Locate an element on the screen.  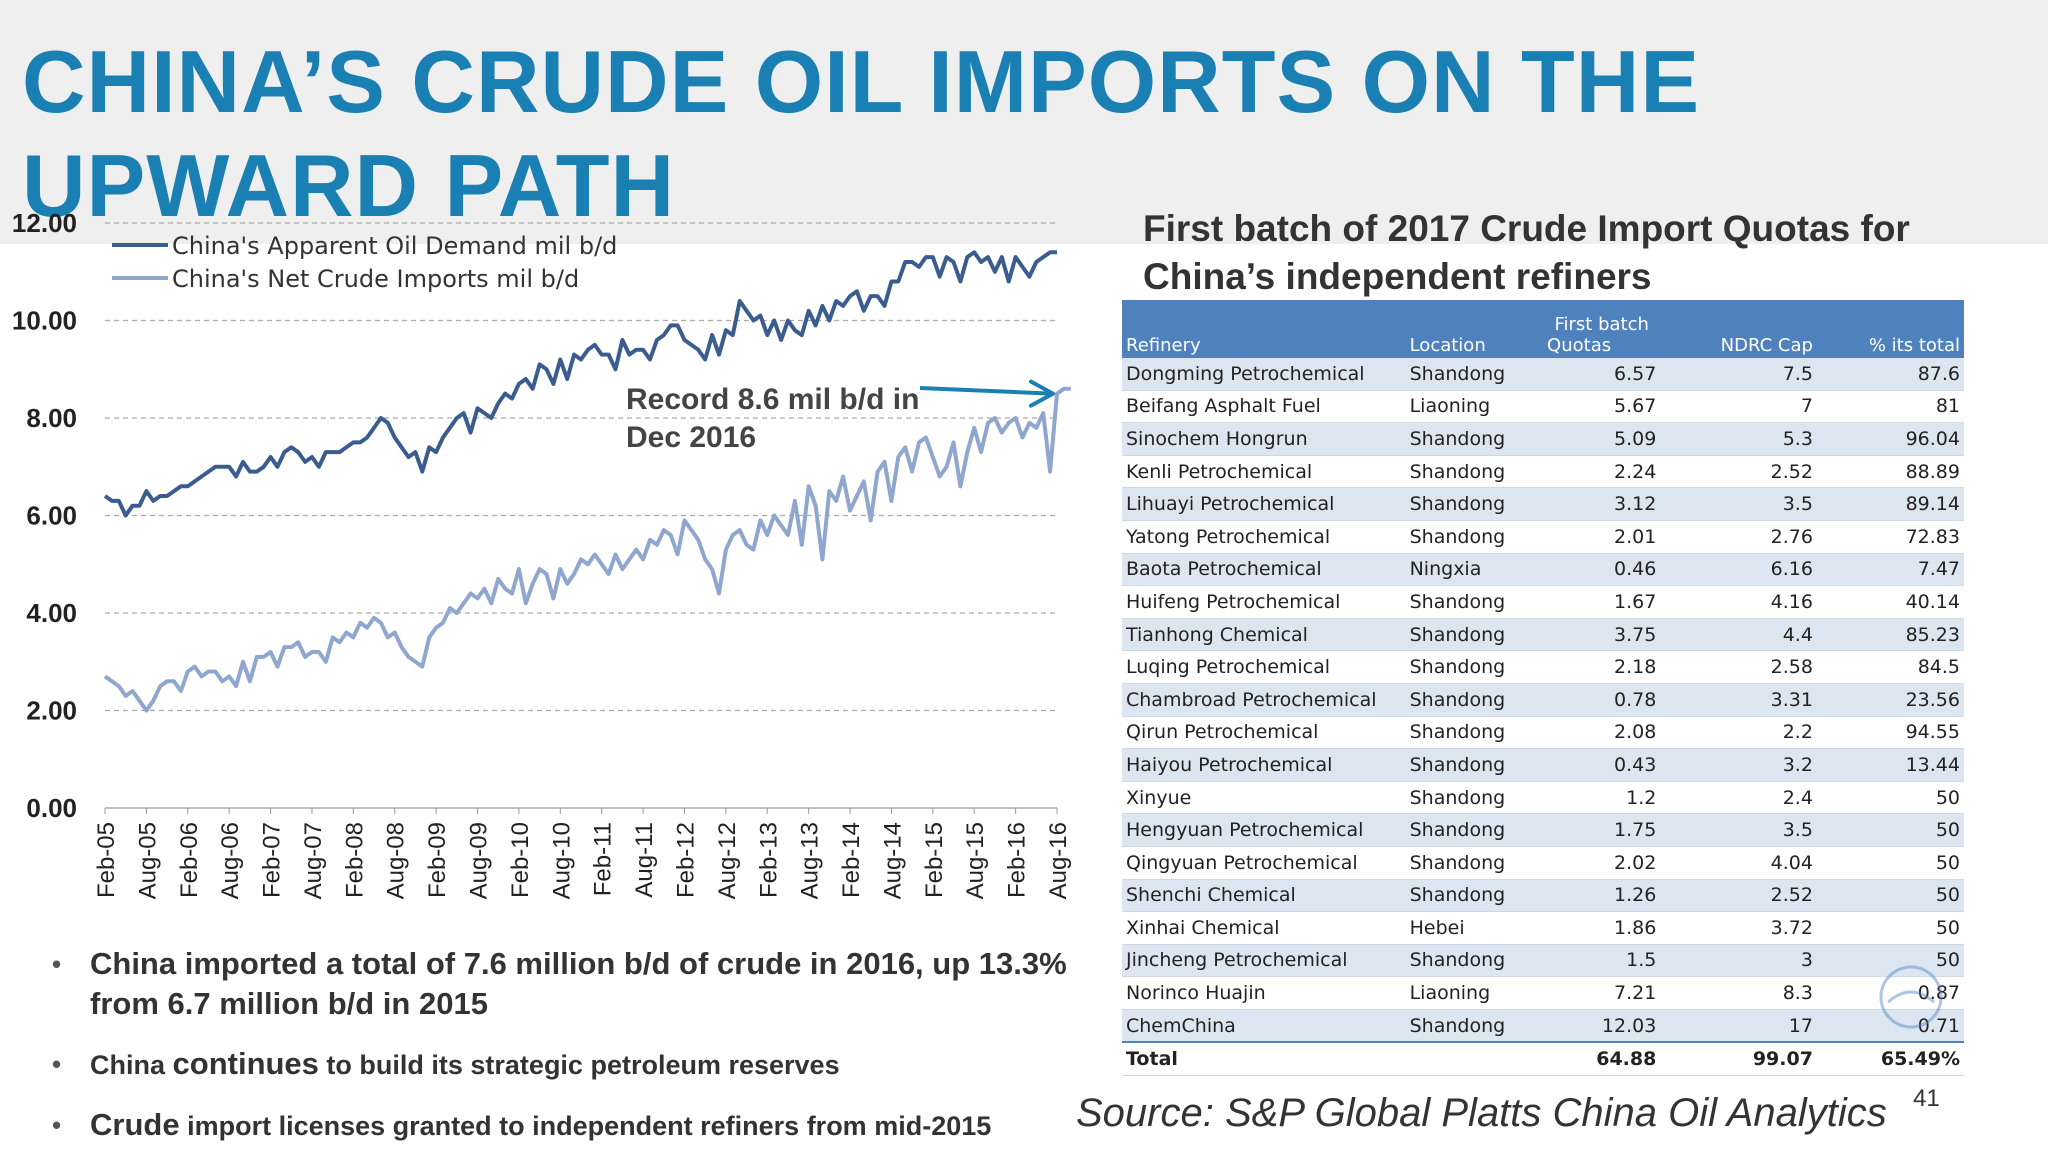
table-row: Norinco Huajin Liaoning 7.21 8.3 0.87 is located at coordinates (1543, 993).